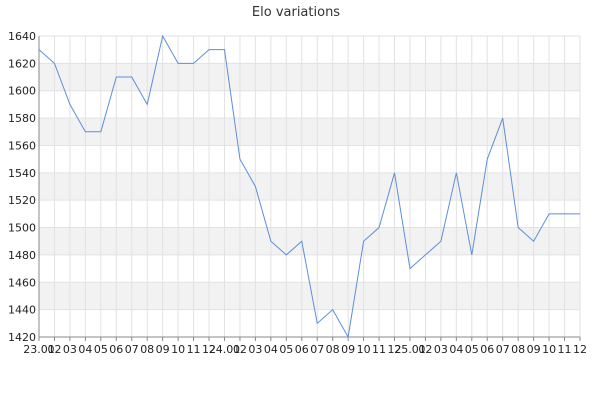 The image size is (600, 404). I want to click on x-tick-label: 24.01, so click(225, 349).